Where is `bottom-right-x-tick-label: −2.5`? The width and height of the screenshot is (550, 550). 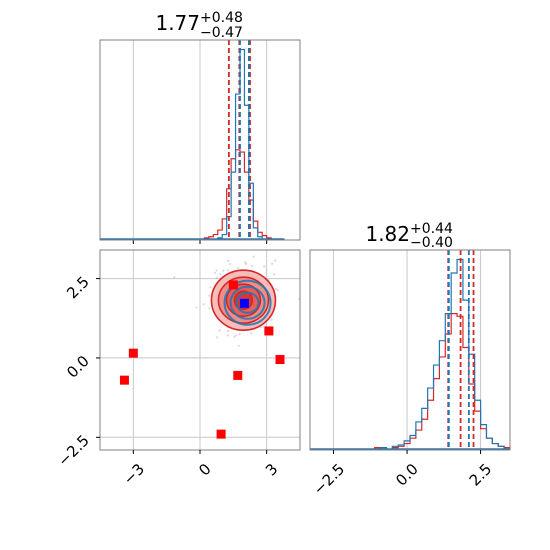
bottom-right-x-tick-label: −2.5 is located at coordinates (329, 479).